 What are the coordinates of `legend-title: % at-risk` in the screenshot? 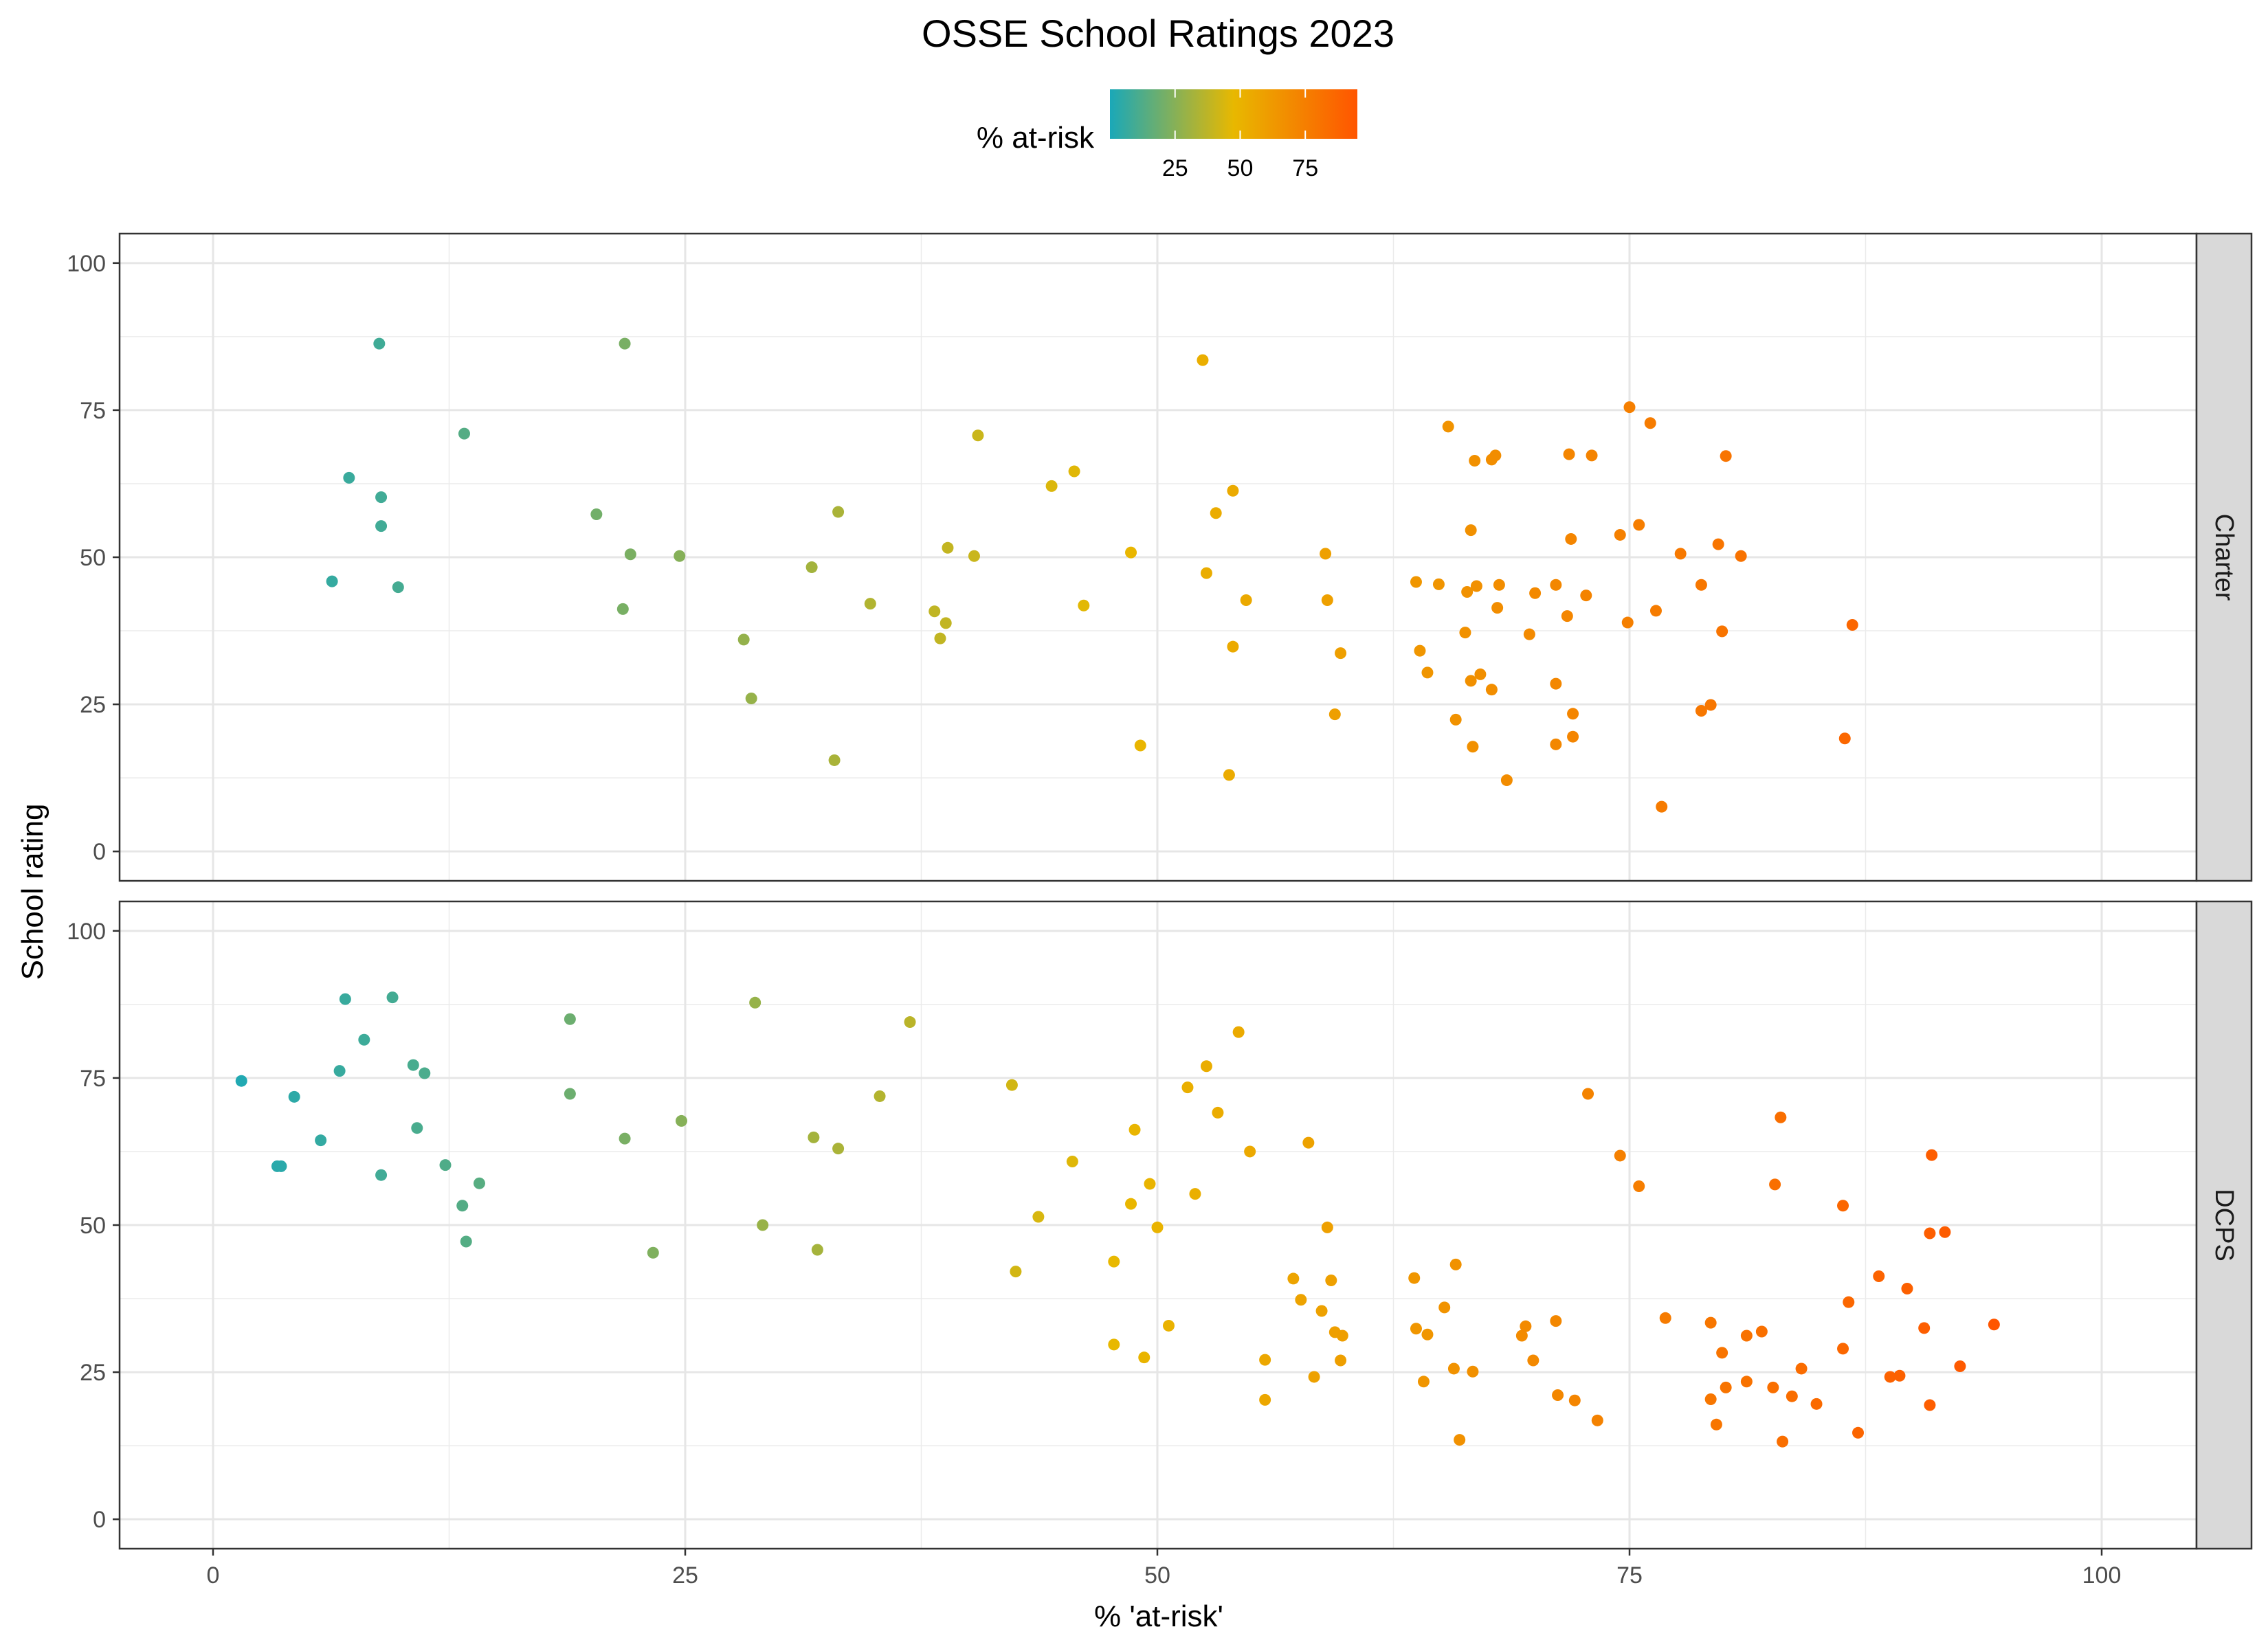 It's located at (1036, 138).